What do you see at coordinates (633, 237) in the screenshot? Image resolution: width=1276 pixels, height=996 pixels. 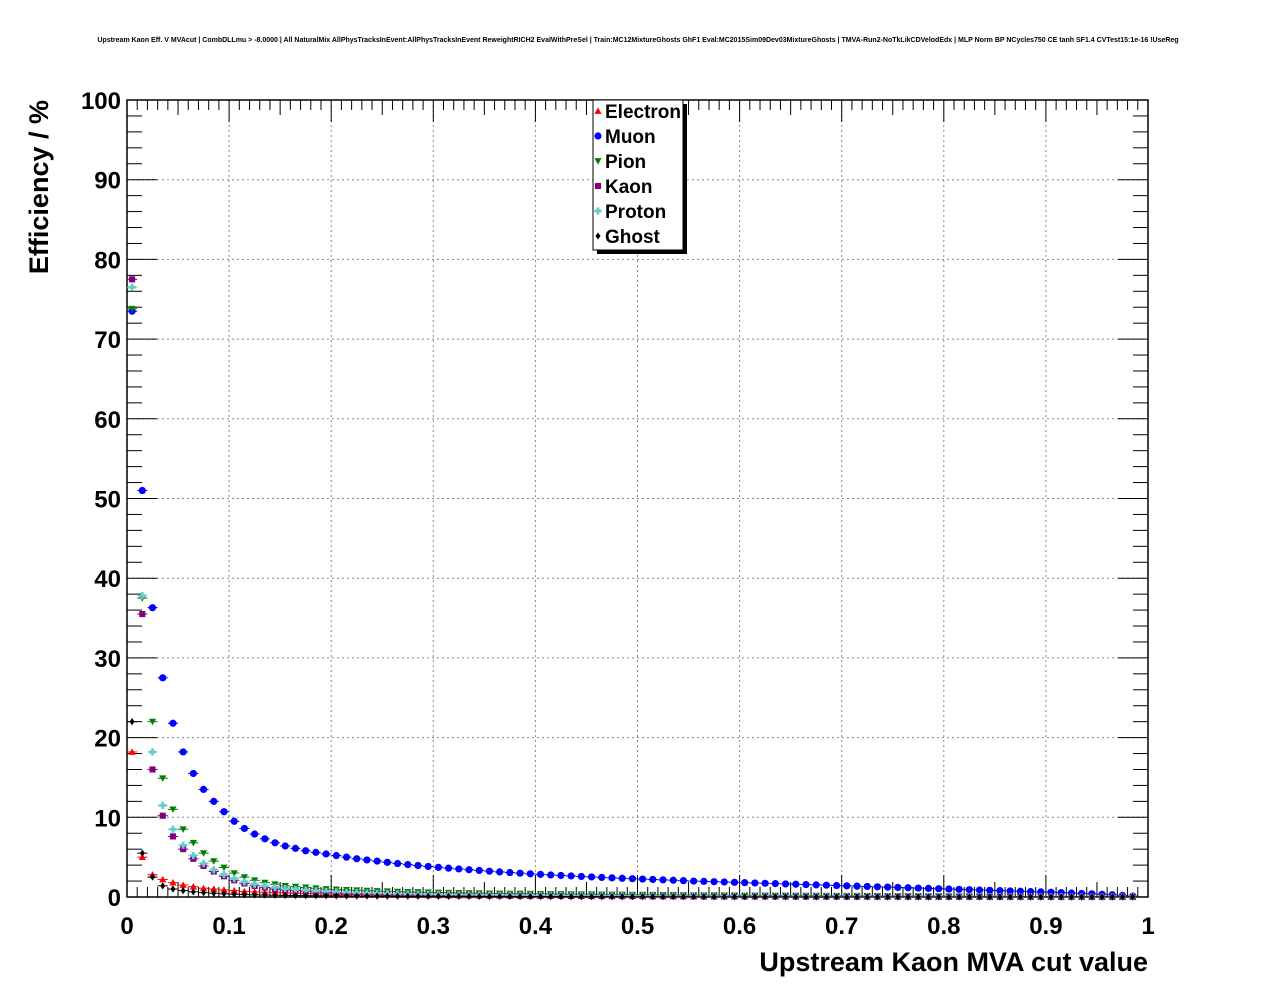 I see `legend-label: Ghost` at bounding box center [633, 237].